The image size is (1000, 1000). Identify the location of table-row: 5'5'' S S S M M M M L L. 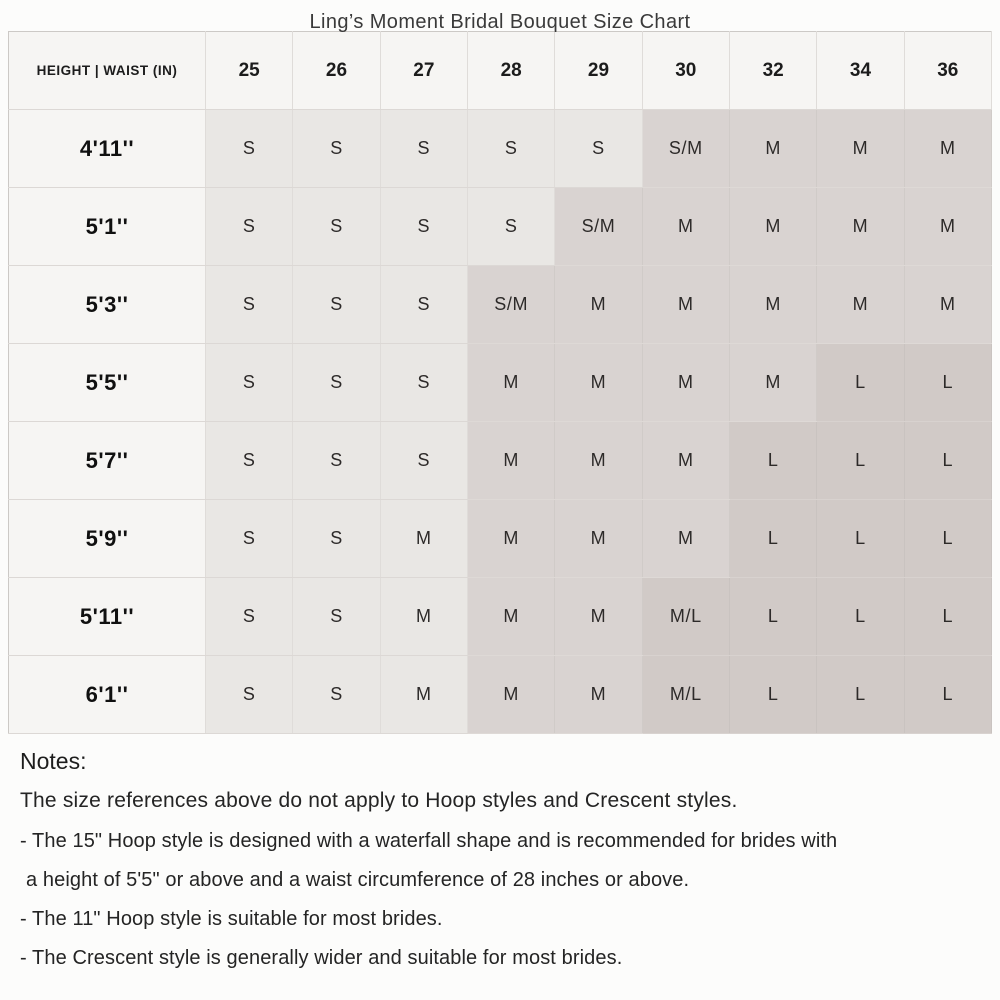
(500, 382).